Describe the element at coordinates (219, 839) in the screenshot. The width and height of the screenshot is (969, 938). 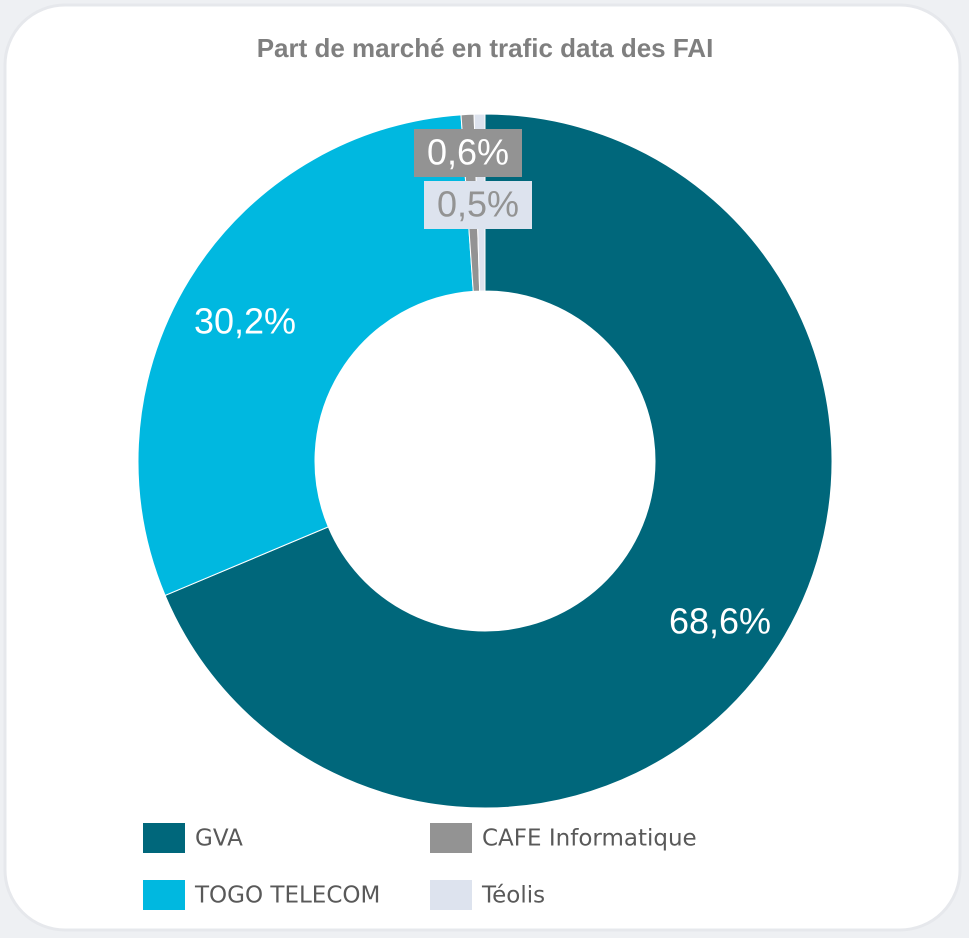
I see `legend-label: GVA` at that location.